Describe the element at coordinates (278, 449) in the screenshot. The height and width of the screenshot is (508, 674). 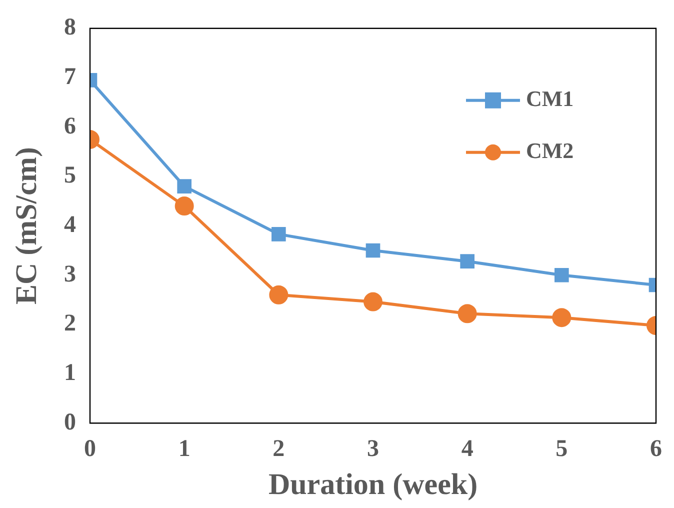
I see `x-tick-label: 2` at that location.